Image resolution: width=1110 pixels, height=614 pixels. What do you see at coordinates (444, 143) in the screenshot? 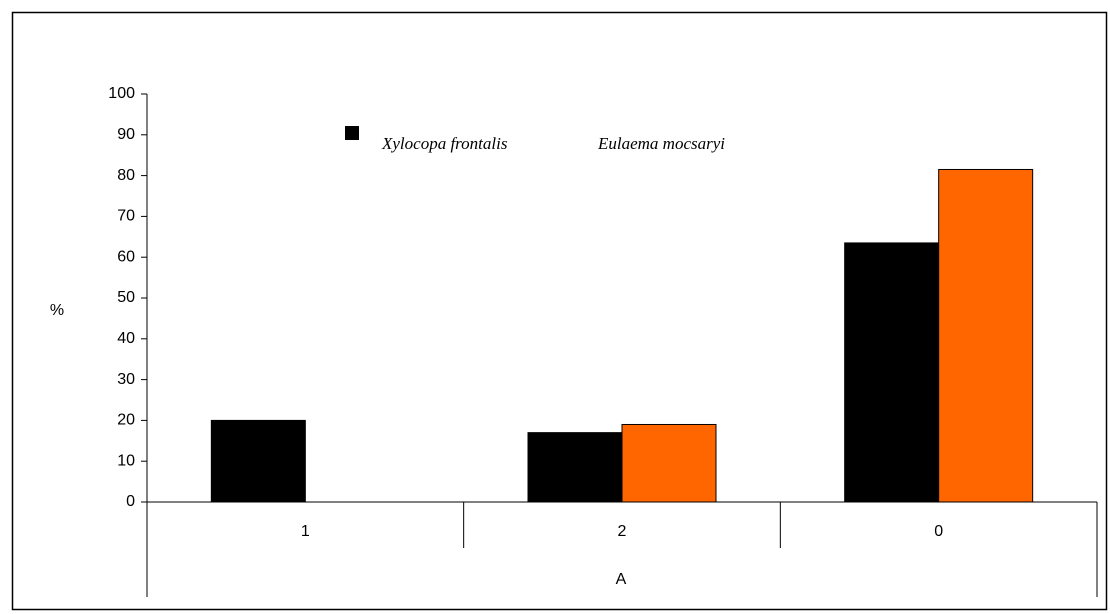
I see `legend-label: Xylocopa frontalis` at bounding box center [444, 143].